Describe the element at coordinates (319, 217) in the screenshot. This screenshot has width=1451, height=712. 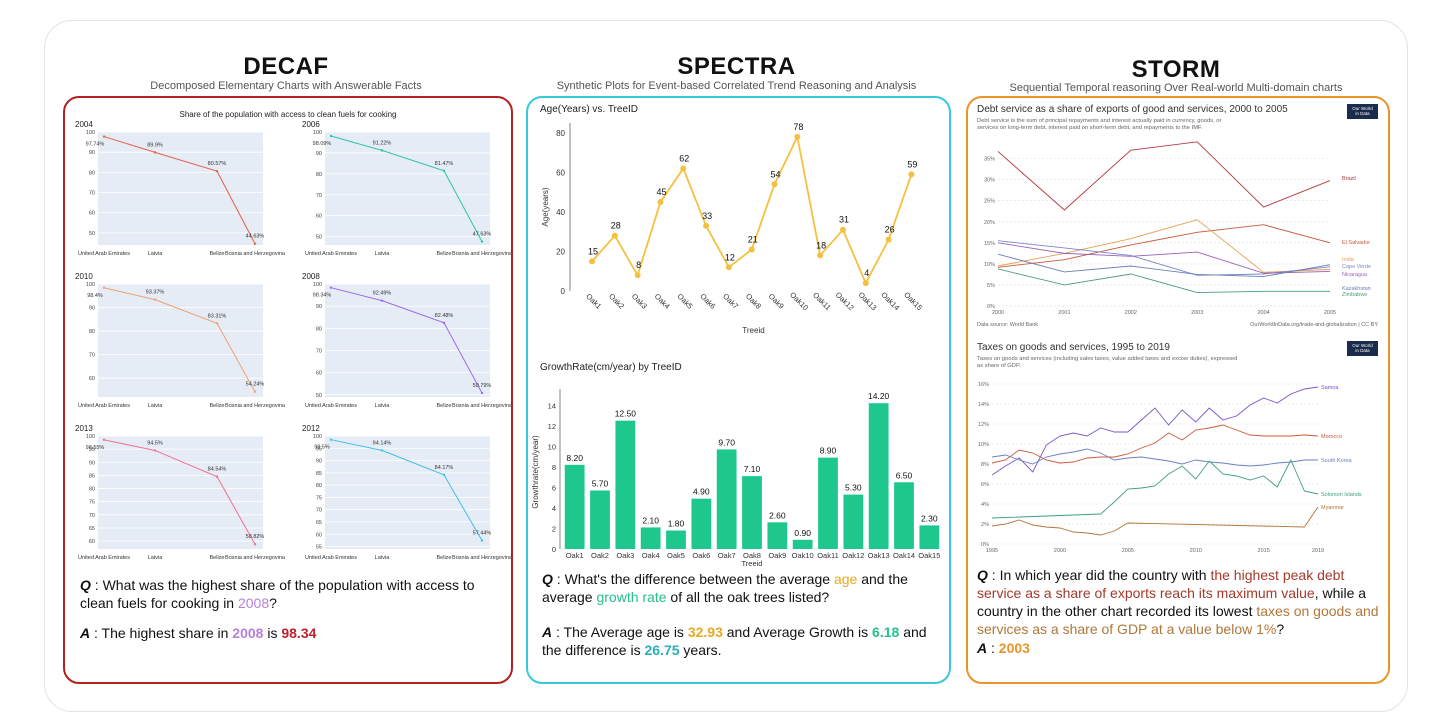
I see `decaf-ytick: 60` at that location.